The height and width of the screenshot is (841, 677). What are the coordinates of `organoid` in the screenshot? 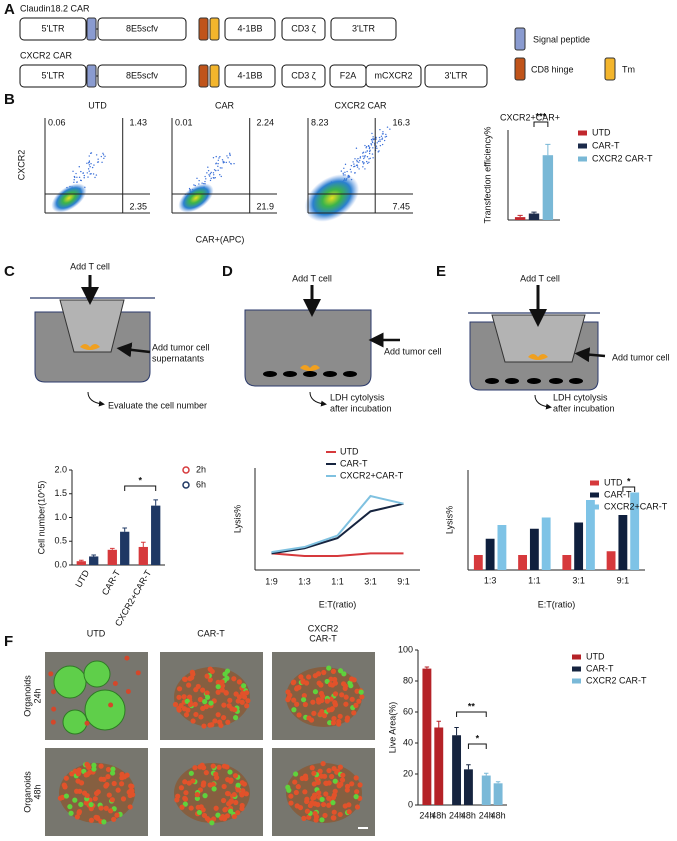 It's located at (212, 697).